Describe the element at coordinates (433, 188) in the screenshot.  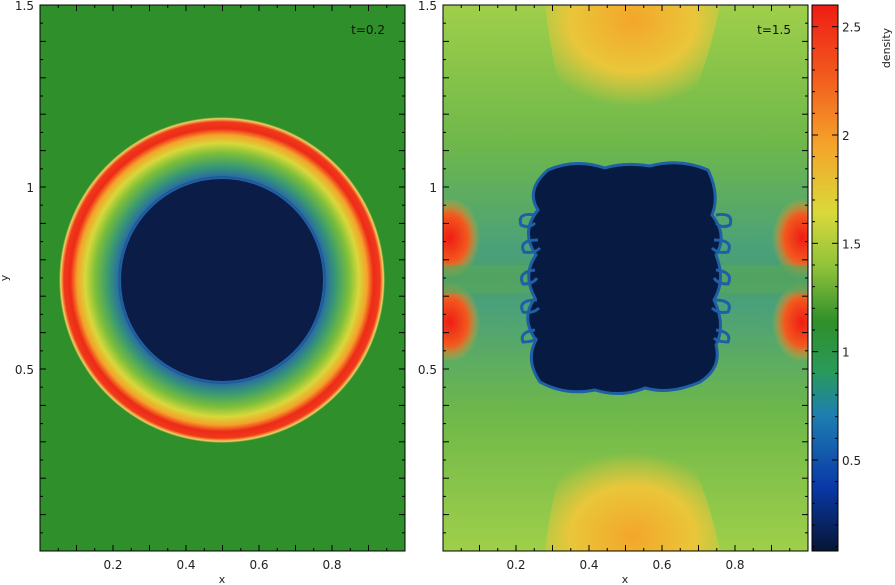
I see `right-y-tick-label: 1` at that location.